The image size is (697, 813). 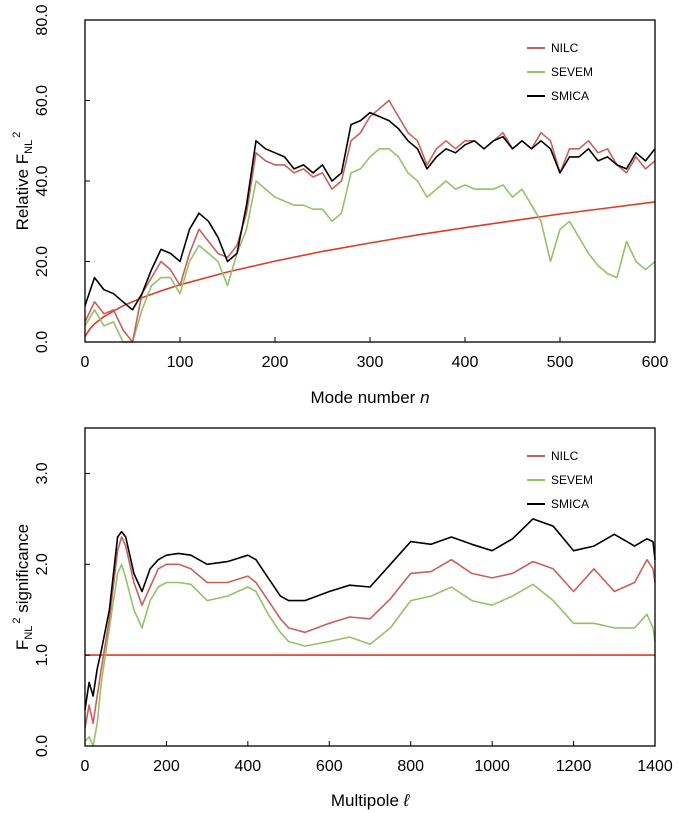 What do you see at coordinates (42, 564) in the screenshot?
I see `bottom-y-tick-label: 2.0` at bounding box center [42, 564].